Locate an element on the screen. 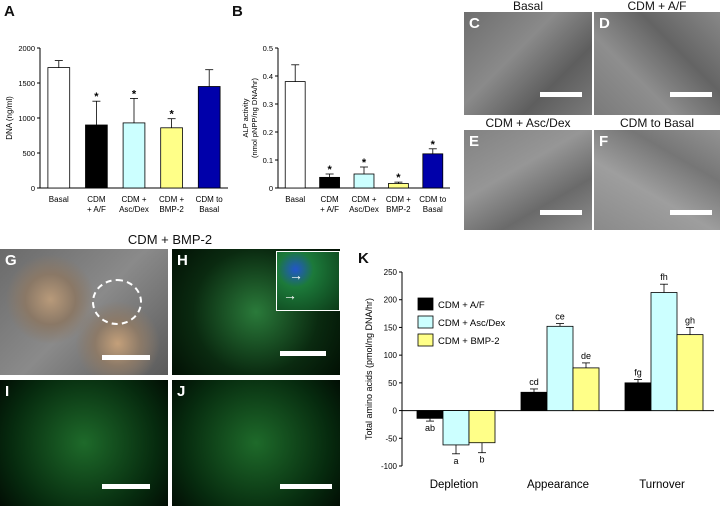 The image size is (720, 506). y-tick-label: 2000 is located at coordinates (26, 48).